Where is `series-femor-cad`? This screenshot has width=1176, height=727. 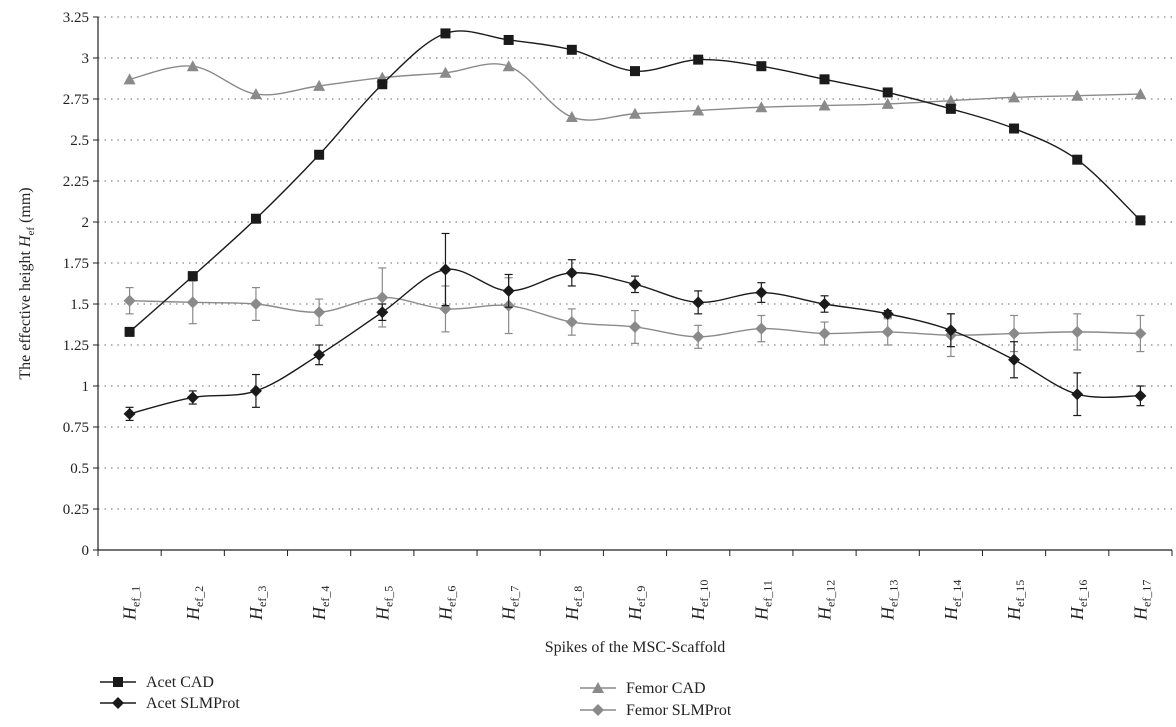 series-femor-cad is located at coordinates (635, 91).